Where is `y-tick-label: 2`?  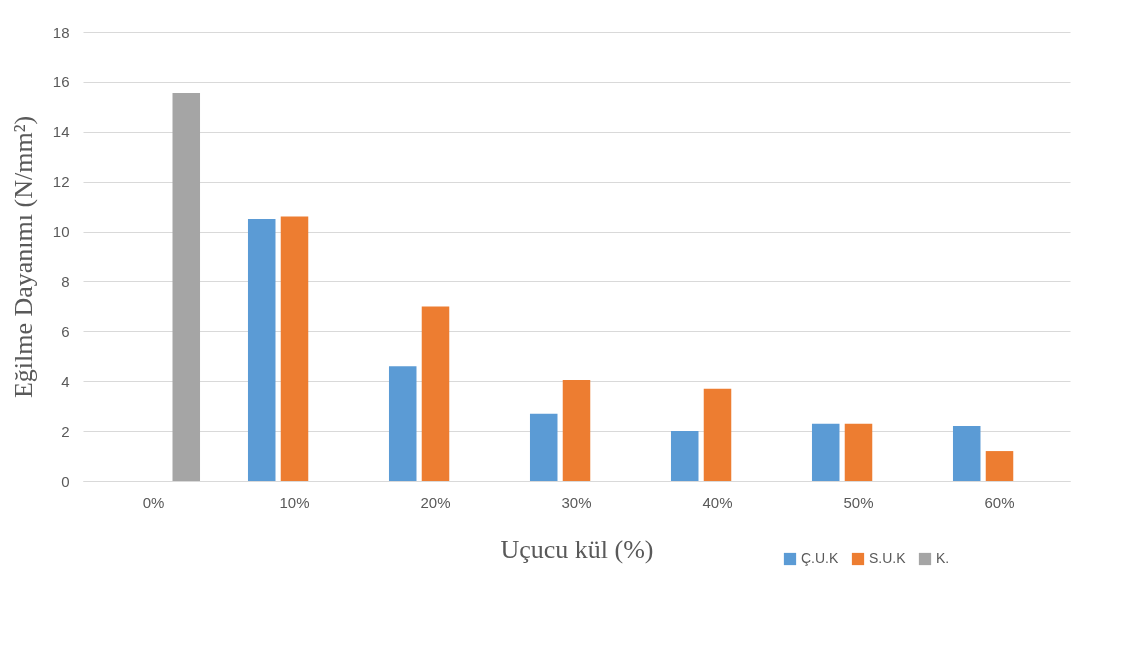
y-tick-label: 2 is located at coordinates (65, 431).